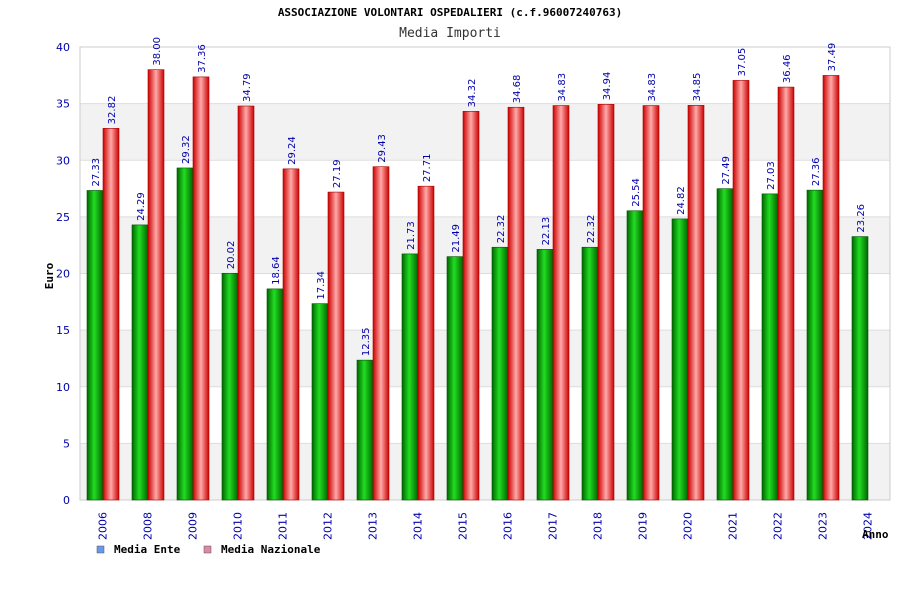 Image resolution: width=900 pixels, height=600 pixels. What do you see at coordinates (546, 231) in the screenshot?
I see `data-label: 22.13` at bounding box center [546, 231].